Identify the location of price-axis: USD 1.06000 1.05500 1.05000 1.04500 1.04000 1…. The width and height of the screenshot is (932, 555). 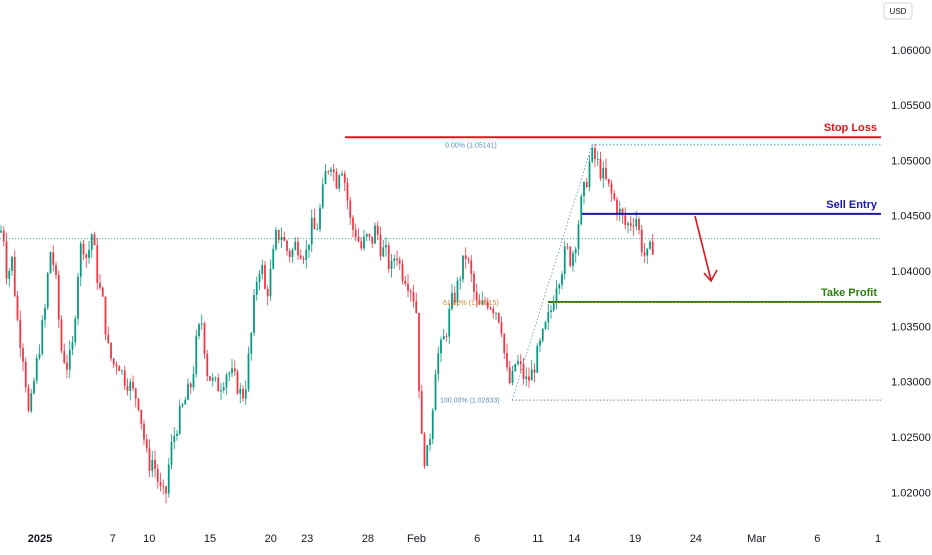
(906, 275).